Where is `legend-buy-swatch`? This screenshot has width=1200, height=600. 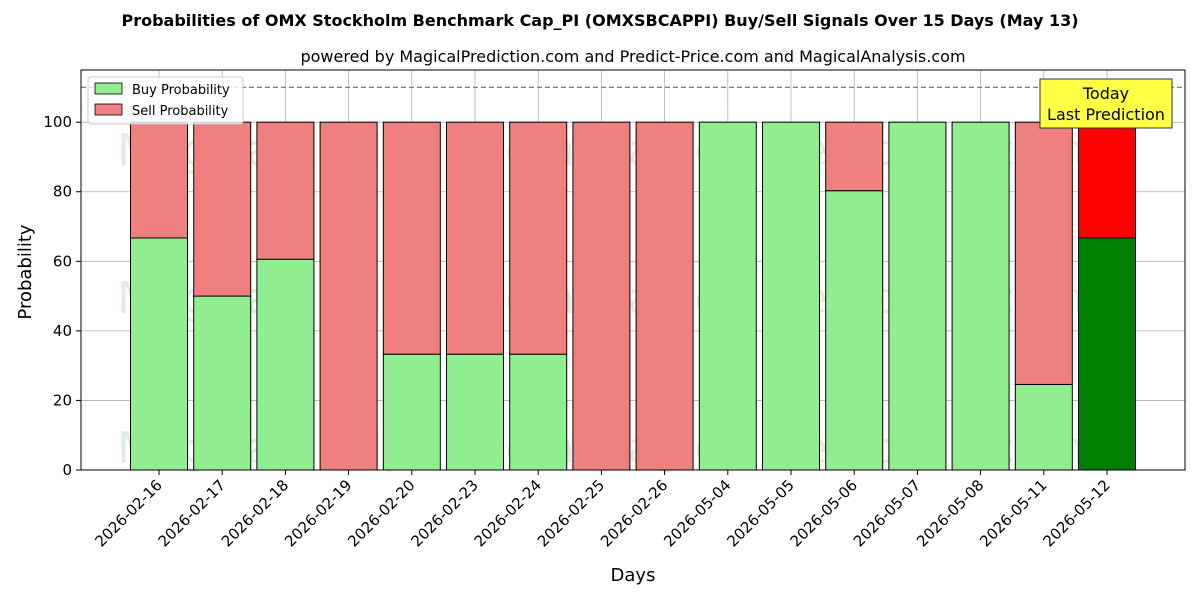 legend-buy-swatch is located at coordinates (108, 88).